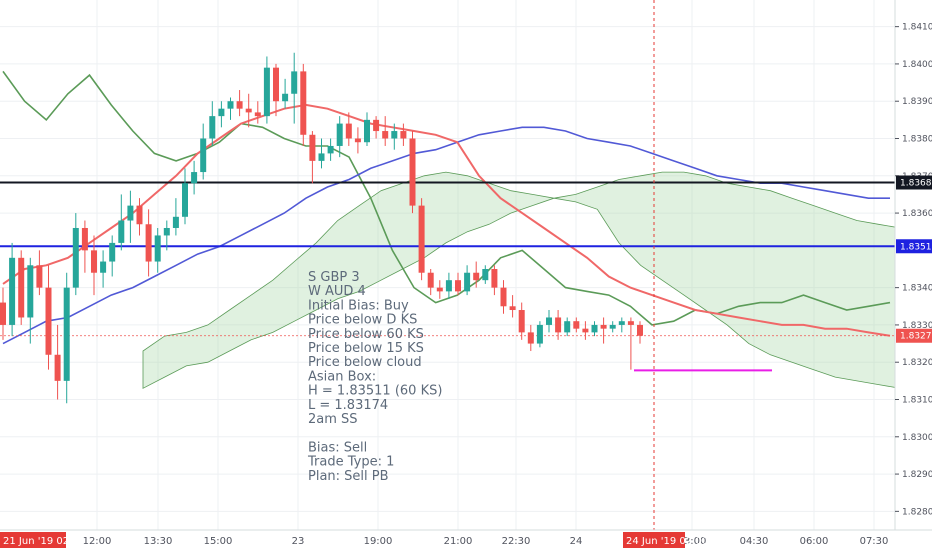  What do you see at coordinates (754, 541) in the screenshot?
I see `time-tick-label: 04:30` at bounding box center [754, 541].